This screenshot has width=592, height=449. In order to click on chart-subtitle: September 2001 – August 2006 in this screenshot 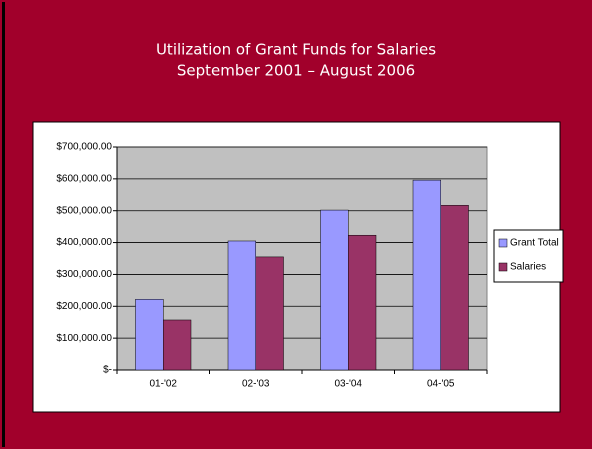, I will do `click(296, 71)`.